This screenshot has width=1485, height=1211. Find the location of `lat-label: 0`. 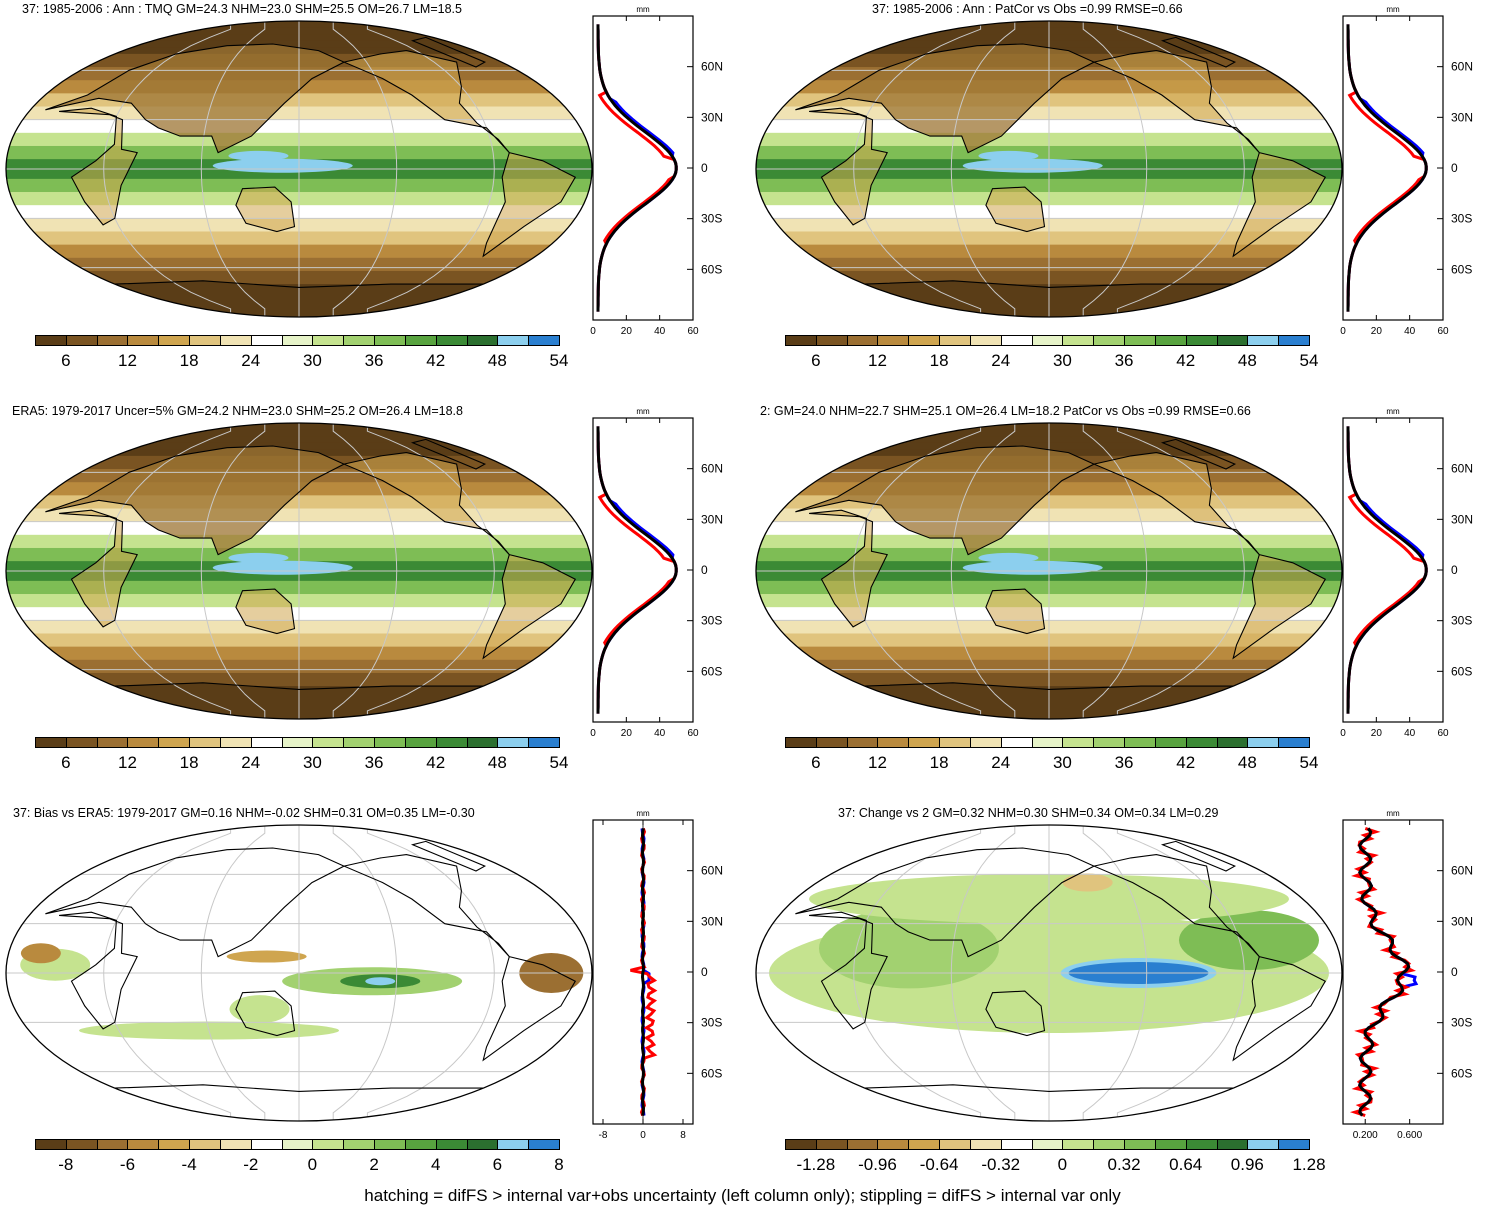

lat-label: 0 is located at coordinates (704, 972).